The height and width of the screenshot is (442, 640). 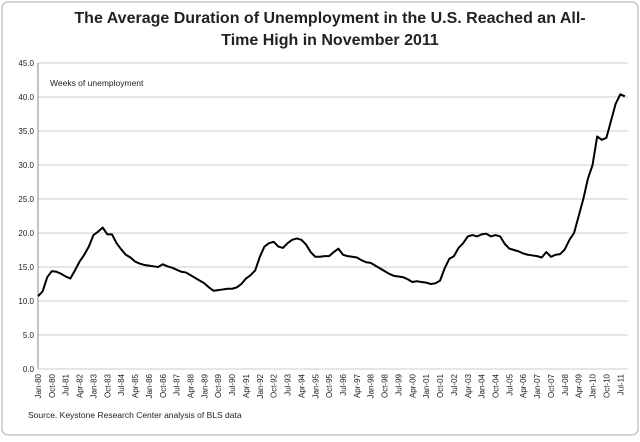 What do you see at coordinates (232, 384) in the screenshot?
I see `x-tick-label: Jul-90` at bounding box center [232, 384].